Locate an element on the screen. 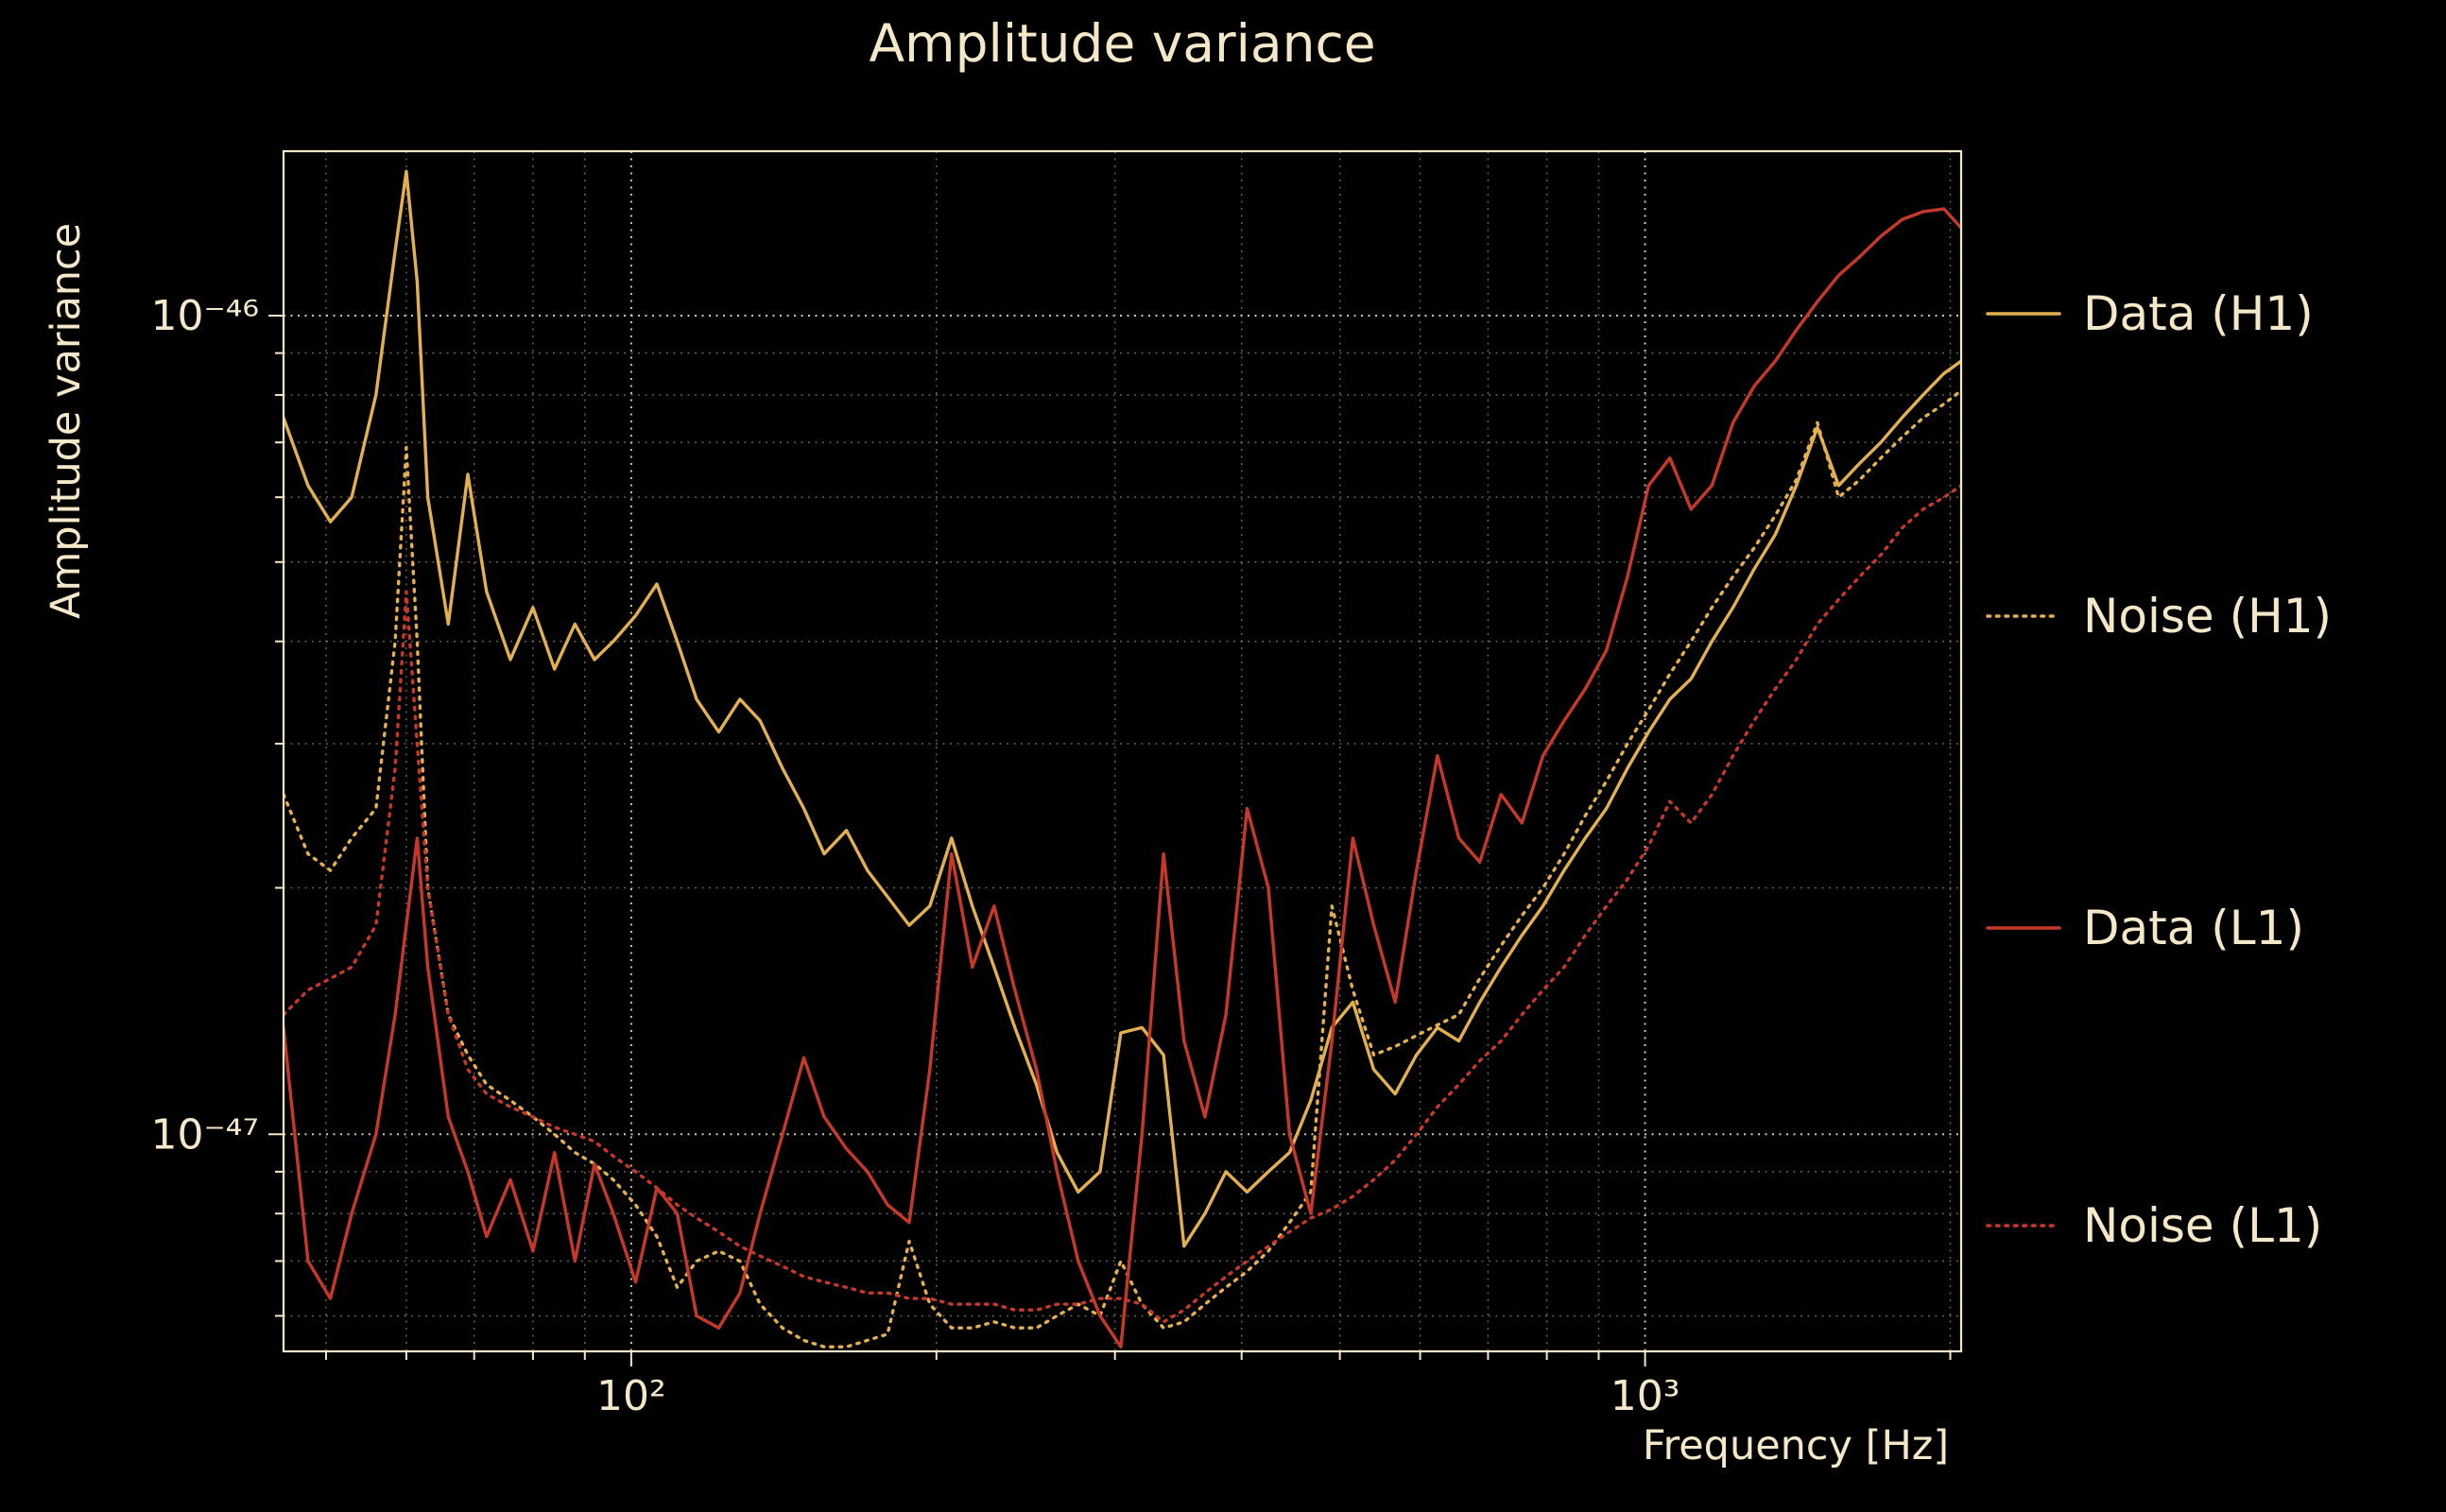 Image resolution: width=2446 pixels, height=1512 pixels. legend-line-solid-l1-icon is located at coordinates (2024, 928).